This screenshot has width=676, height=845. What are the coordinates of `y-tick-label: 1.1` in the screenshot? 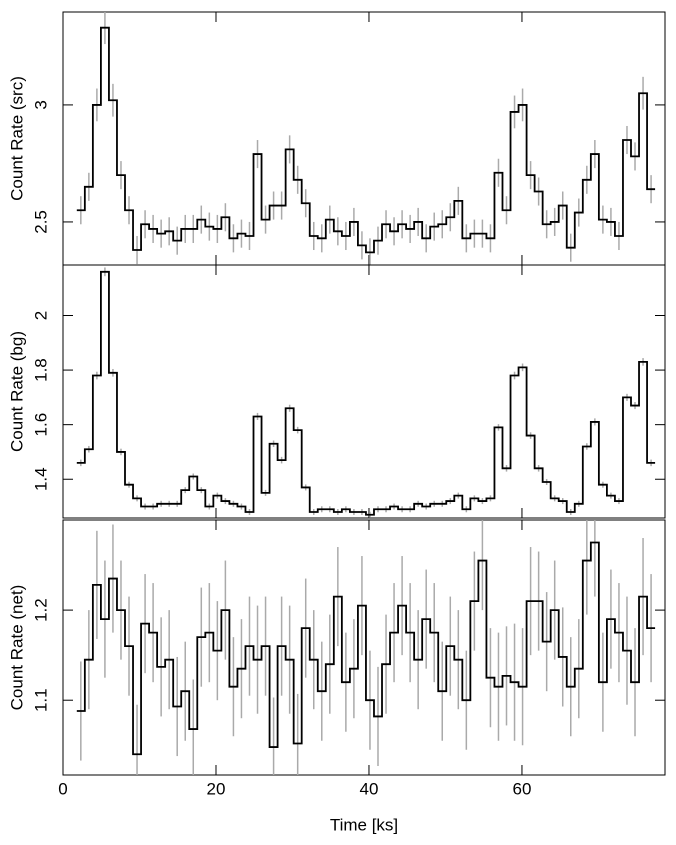 It's located at (40, 700).